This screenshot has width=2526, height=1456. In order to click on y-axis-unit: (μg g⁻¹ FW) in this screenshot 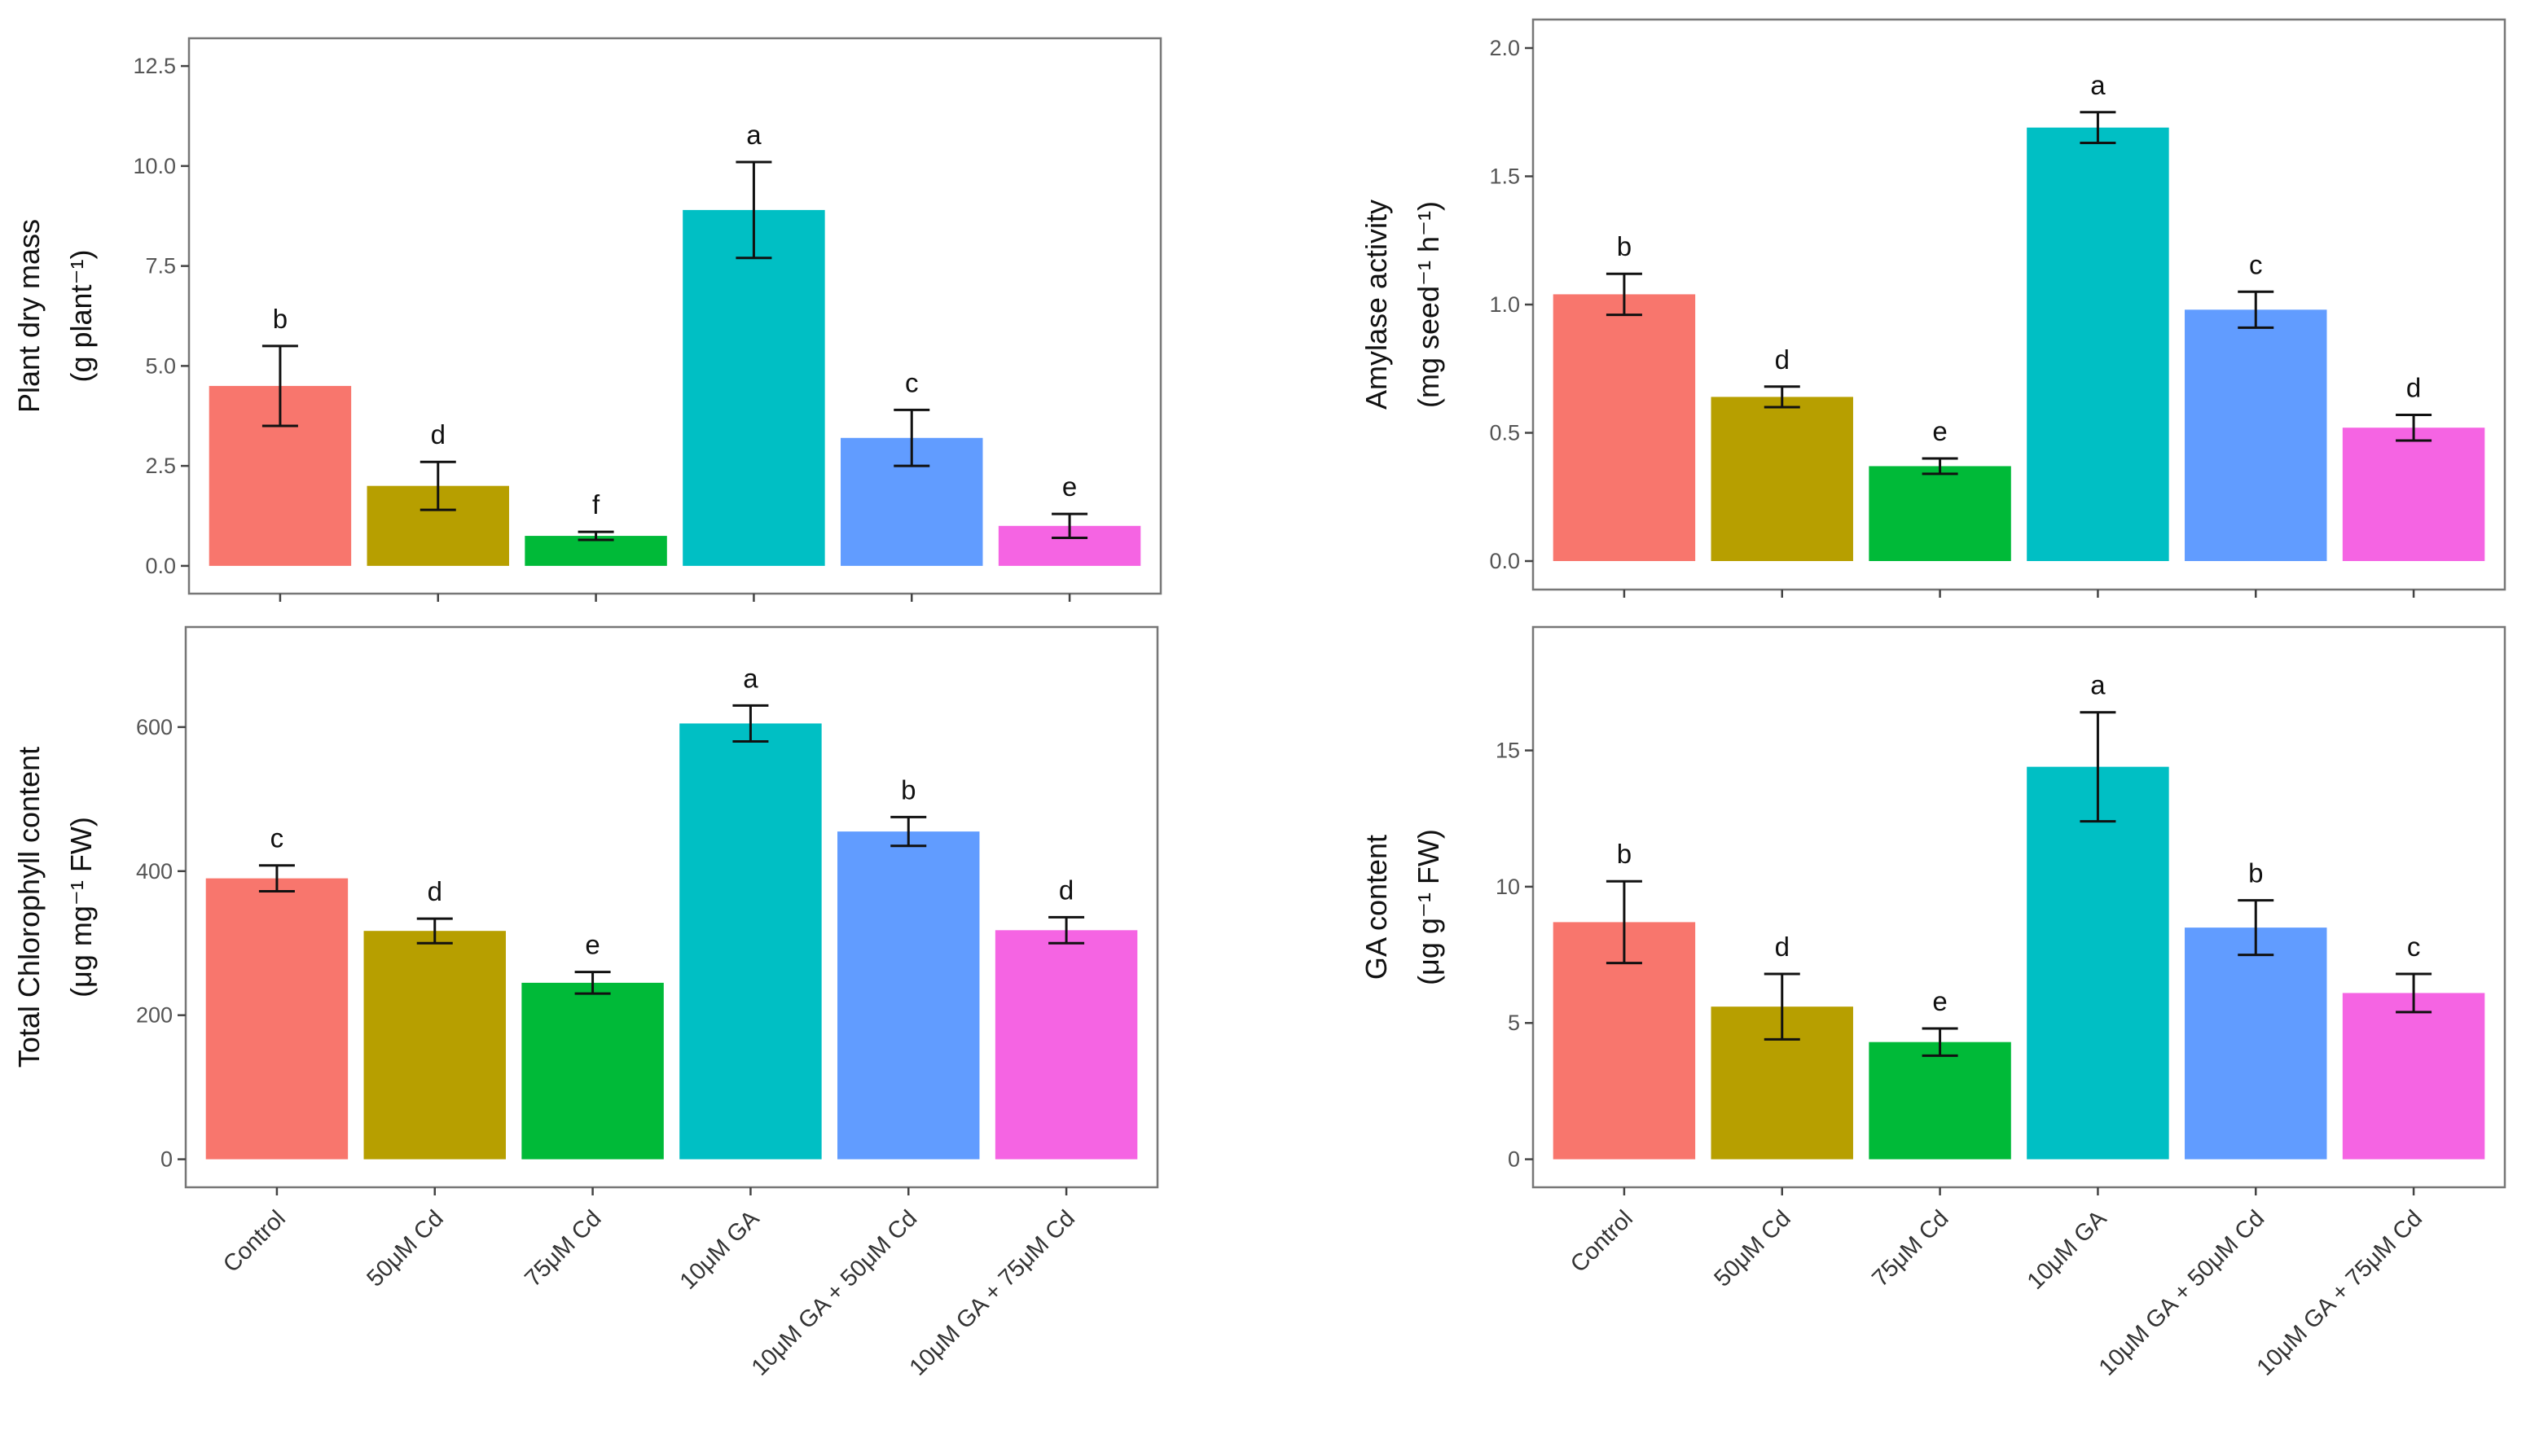, I will do `click(1428, 907)`.